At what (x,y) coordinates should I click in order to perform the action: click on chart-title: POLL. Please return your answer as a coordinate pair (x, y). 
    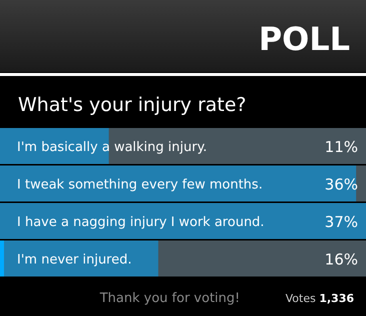
    Looking at the image, I should click on (304, 39).